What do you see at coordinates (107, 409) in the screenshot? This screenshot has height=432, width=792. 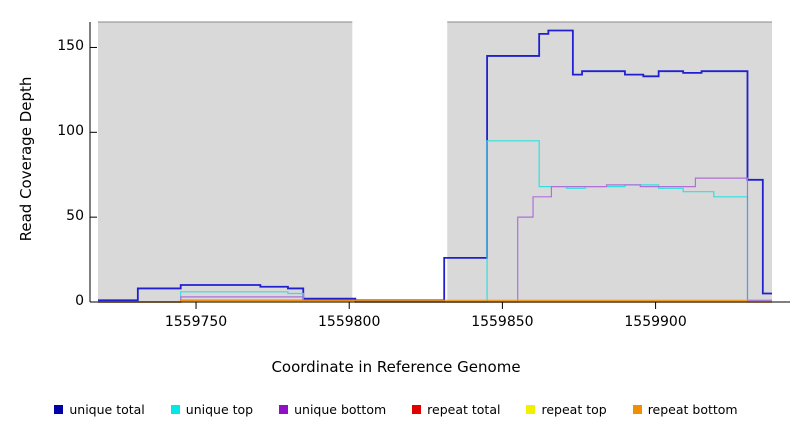 I see `legend-label: unique total` at bounding box center [107, 409].